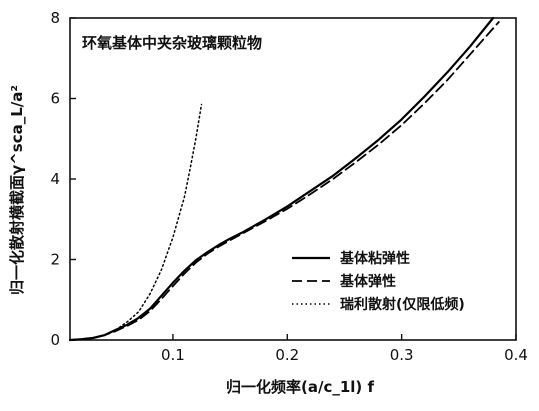 The image size is (539, 411). Describe the element at coordinates (173, 355) in the screenshot. I see `x-tick-label: 0.1` at that location.